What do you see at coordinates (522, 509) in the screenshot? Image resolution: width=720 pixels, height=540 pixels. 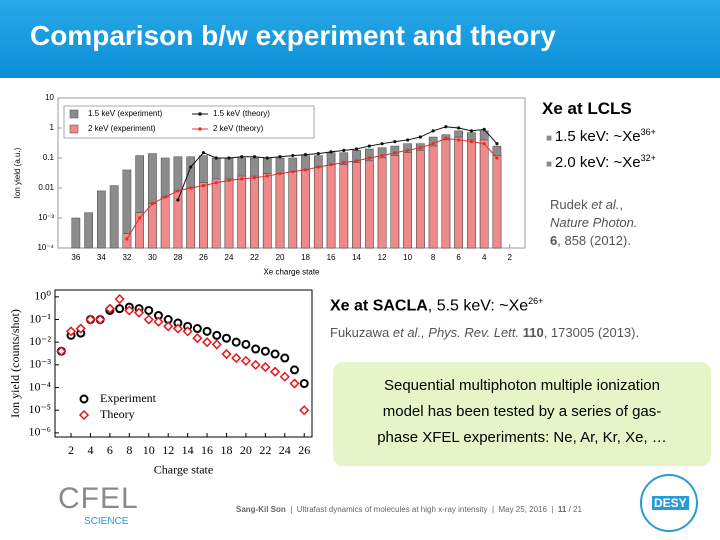 I see `footer-date: May 25, 2016` at bounding box center [522, 509].